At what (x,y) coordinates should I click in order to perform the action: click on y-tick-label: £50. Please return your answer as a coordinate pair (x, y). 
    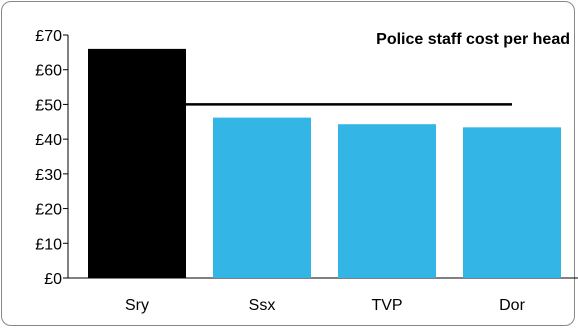
    Looking at the image, I should click on (48, 105).